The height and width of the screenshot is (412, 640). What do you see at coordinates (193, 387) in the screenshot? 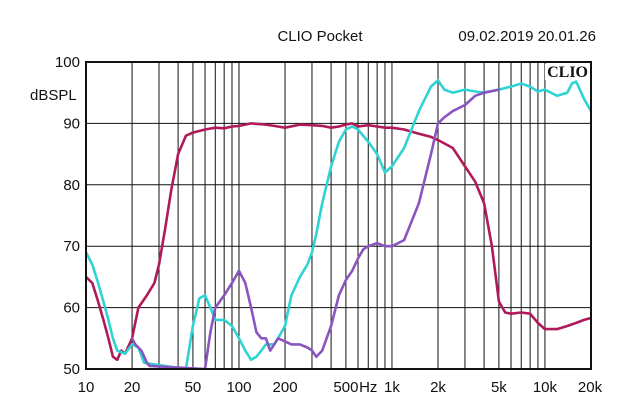
I see `x-tick-label: 50` at bounding box center [193, 387].